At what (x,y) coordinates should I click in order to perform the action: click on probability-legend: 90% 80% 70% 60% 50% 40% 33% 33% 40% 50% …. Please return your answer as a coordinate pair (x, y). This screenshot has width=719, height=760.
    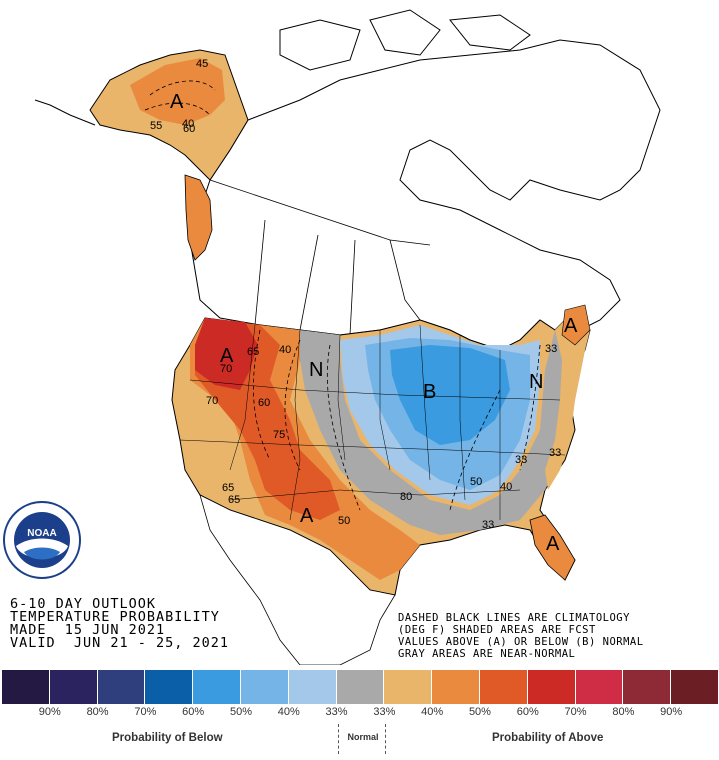
    Looking at the image, I should click on (359, 715).